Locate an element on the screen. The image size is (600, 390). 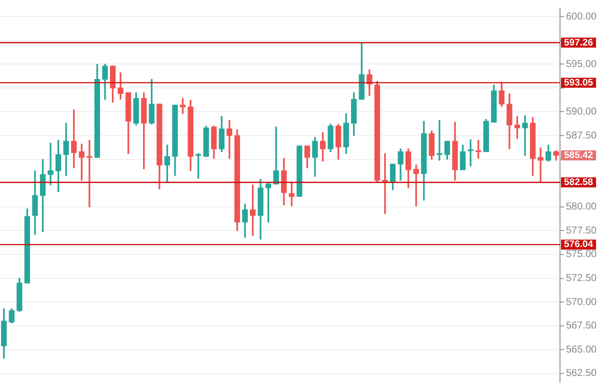
y-tick-label: 595.00 is located at coordinates (582, 64).